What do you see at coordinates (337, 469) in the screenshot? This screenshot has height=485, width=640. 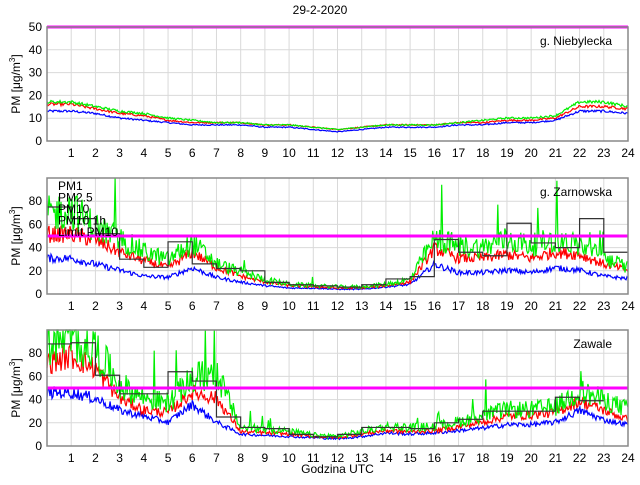 I see `x-axis-label: Godzina UTC` at bounding box center [337, 469].